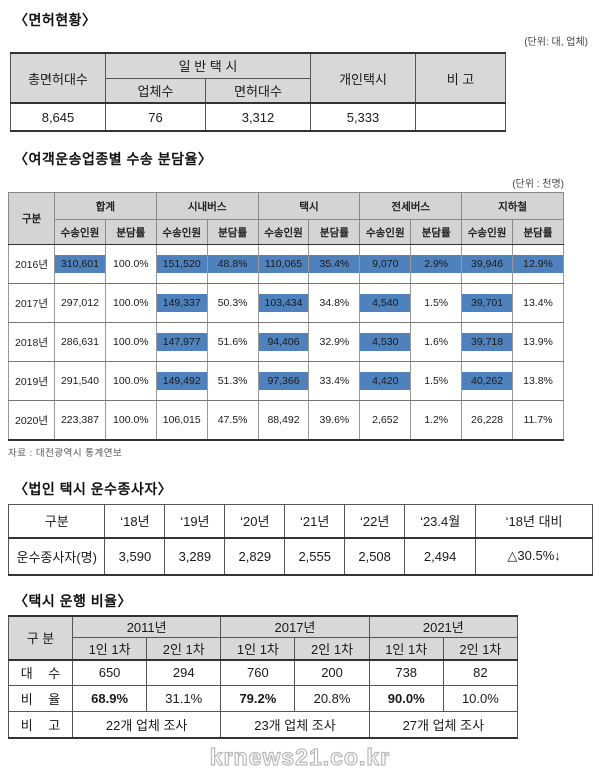 This screenshot has width=600, height=771. Describe the element at coordinates (181, 264) in the screenshot. I see `cell-value: 151,520` at that location.